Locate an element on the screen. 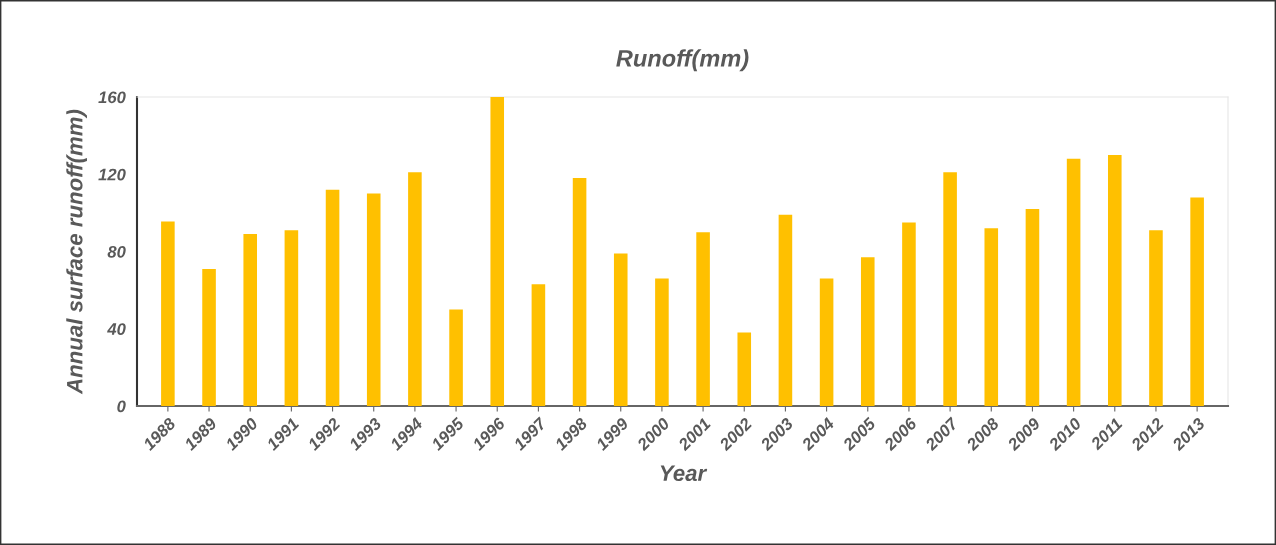  y-axis-title: Annual surface runoff(mm) is located at coordinates (76, 252).